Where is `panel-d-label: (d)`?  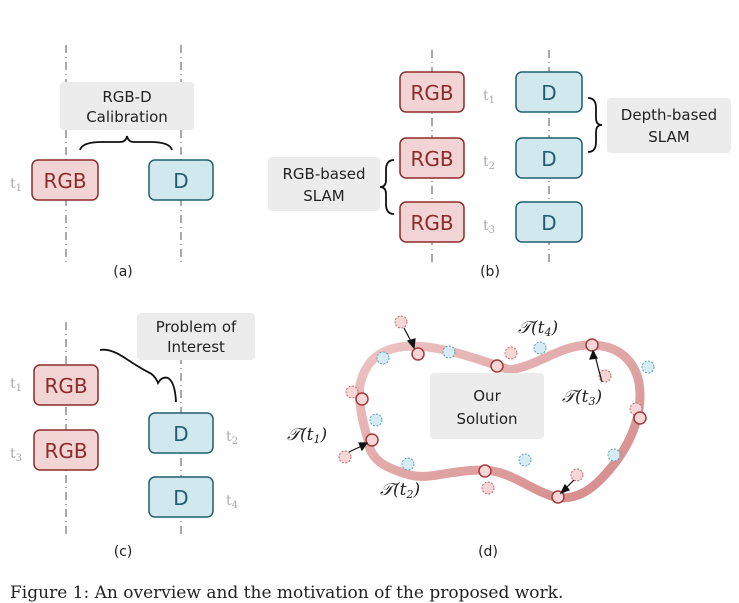
panel-d-label: (d) is located at coordinates (488, 552).